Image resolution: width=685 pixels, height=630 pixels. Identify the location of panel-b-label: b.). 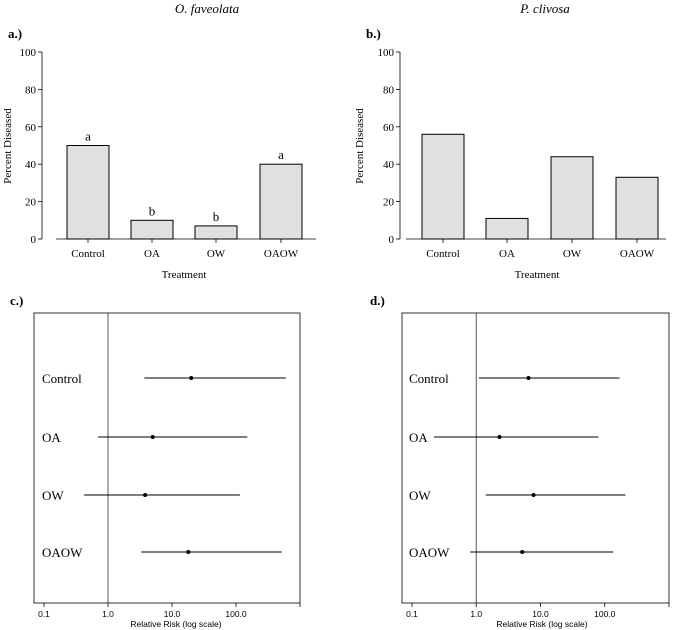
(373, 33).